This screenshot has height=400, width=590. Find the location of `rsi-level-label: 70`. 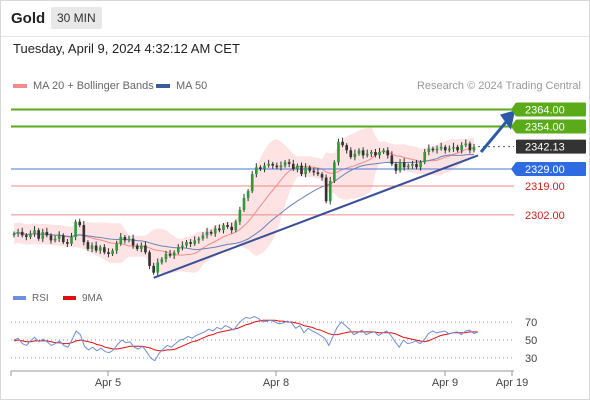

rsi-level-label: 70 is located at coordinates (531, 323).